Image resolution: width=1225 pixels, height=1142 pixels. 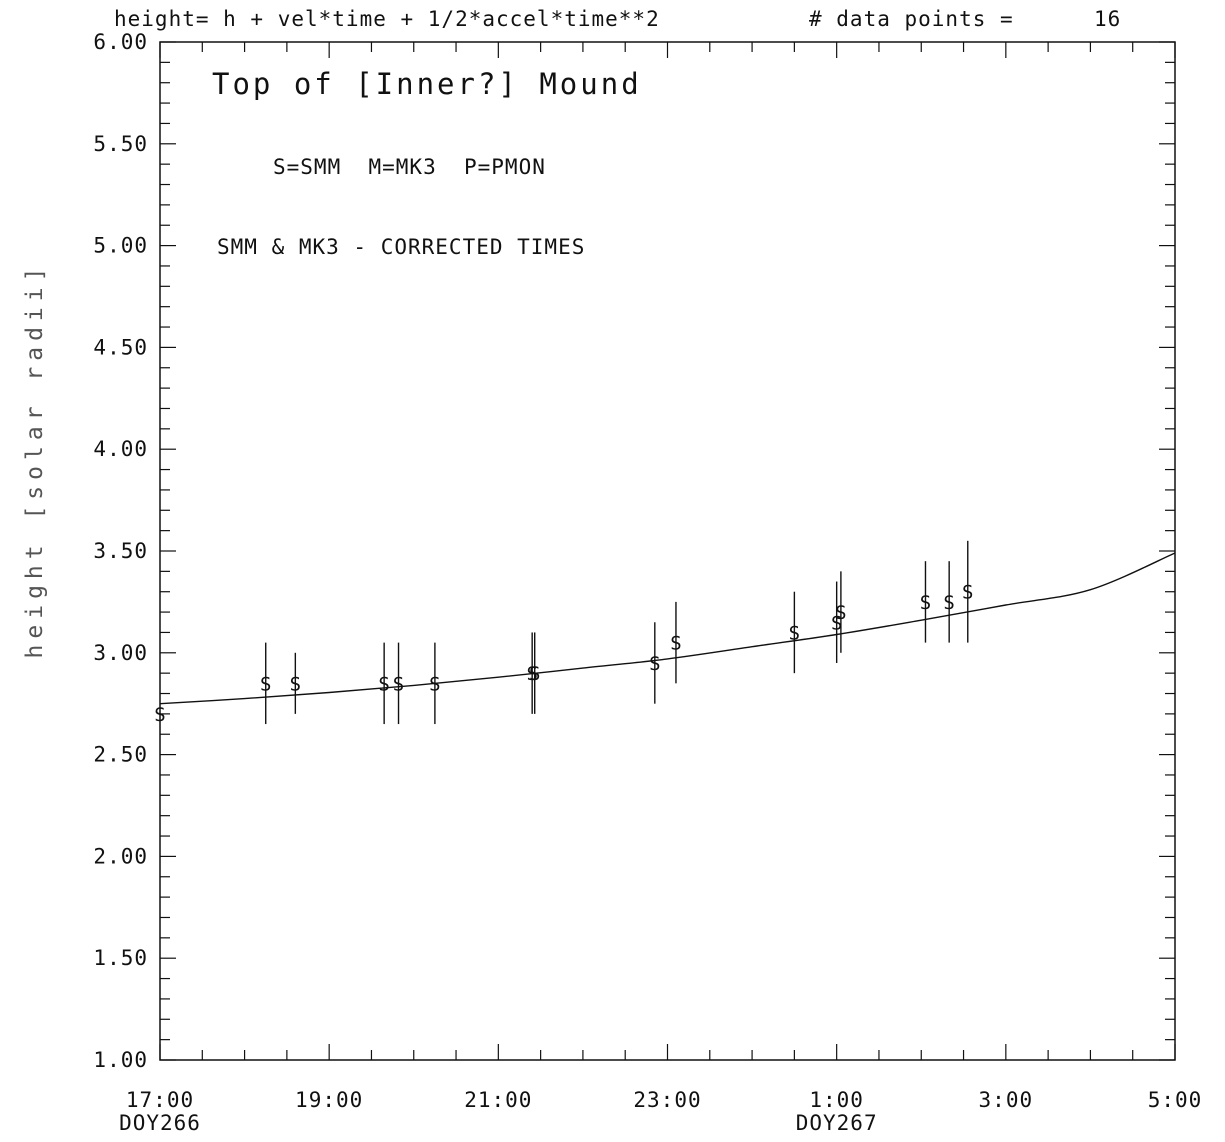 I want to click on y-tick-label: 1.00, so click(x=120, y=1060).